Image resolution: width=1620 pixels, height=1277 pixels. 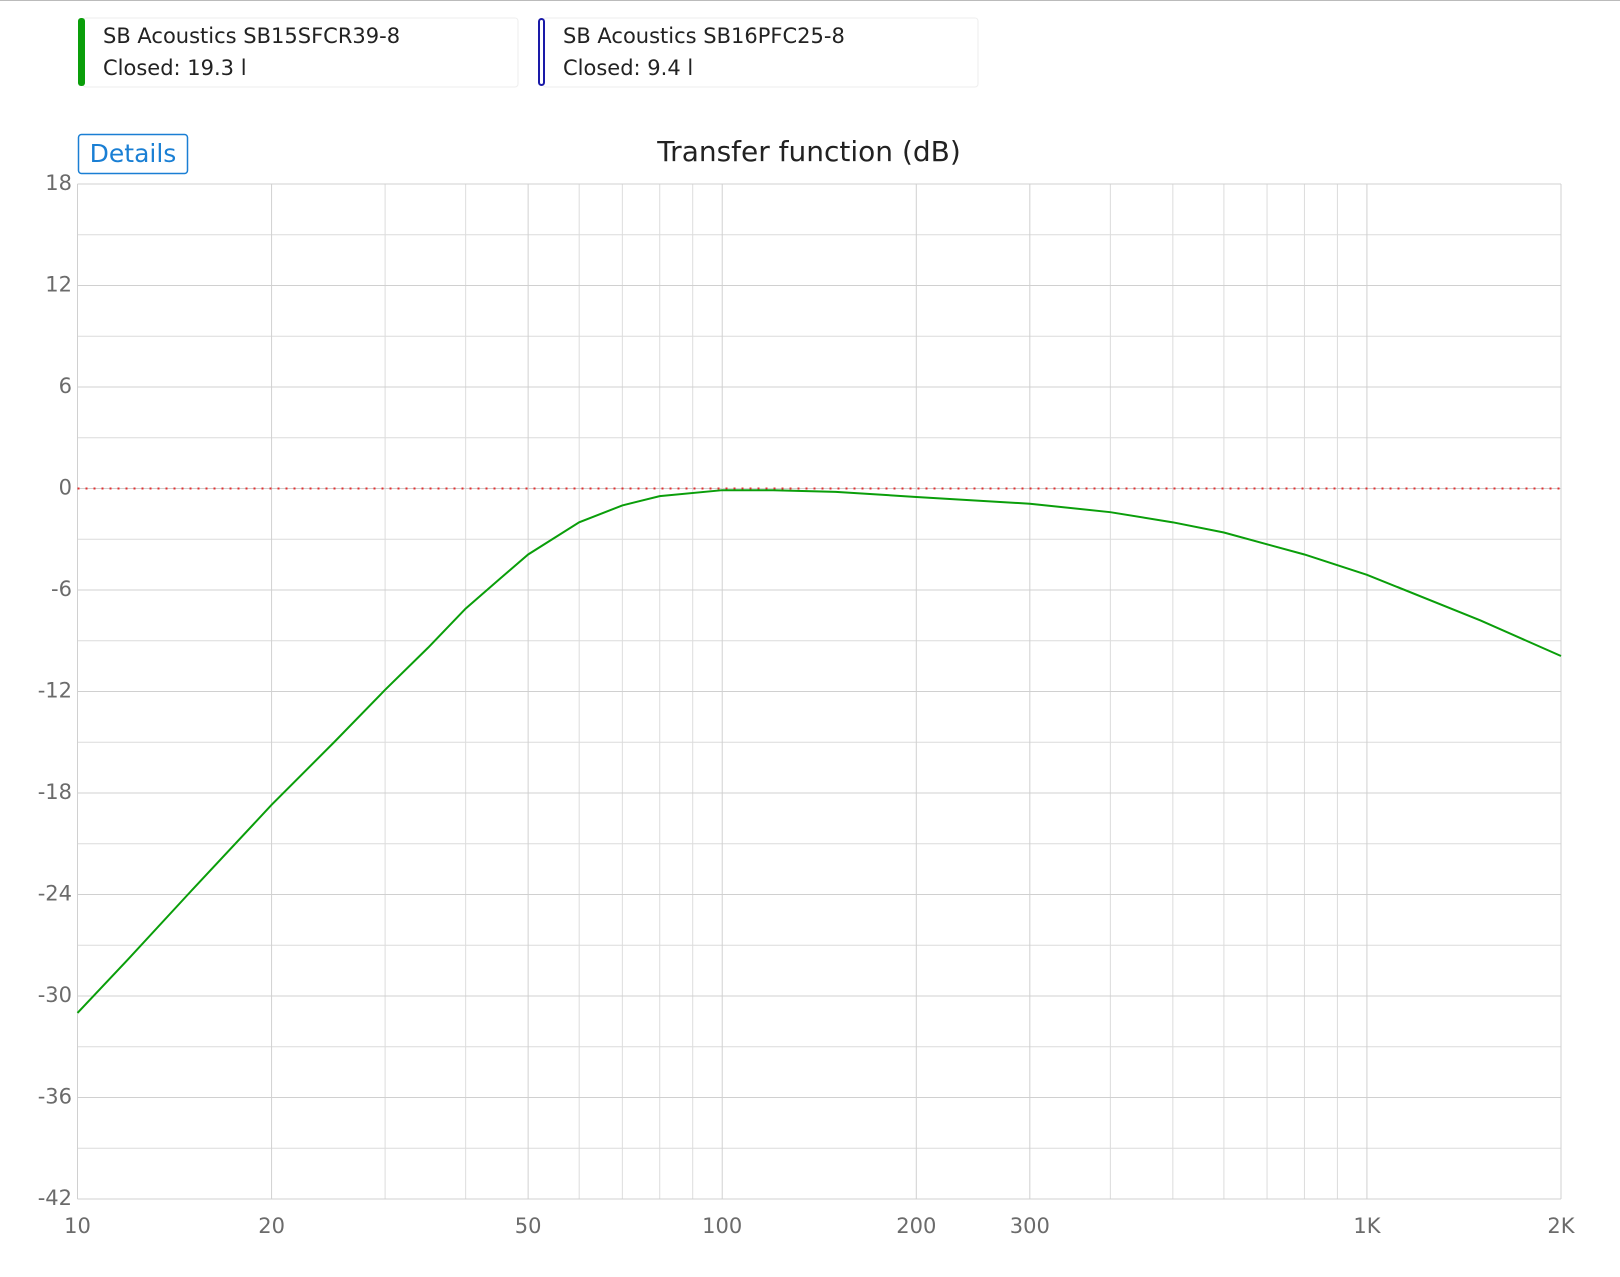 I want to click on x-tick-label: 10, so click(x=77, y=1226).